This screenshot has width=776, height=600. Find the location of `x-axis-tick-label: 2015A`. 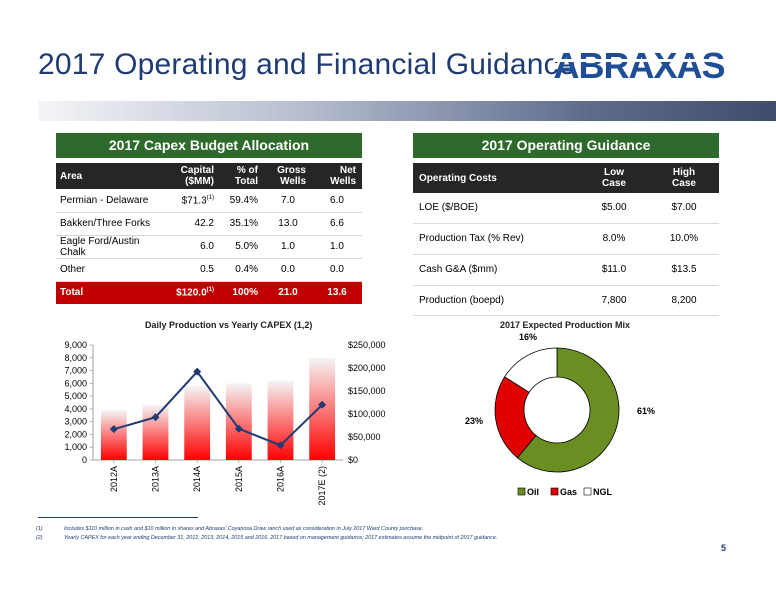

x-axis-tick-label: 2015A is located at coordinates (239, 479).